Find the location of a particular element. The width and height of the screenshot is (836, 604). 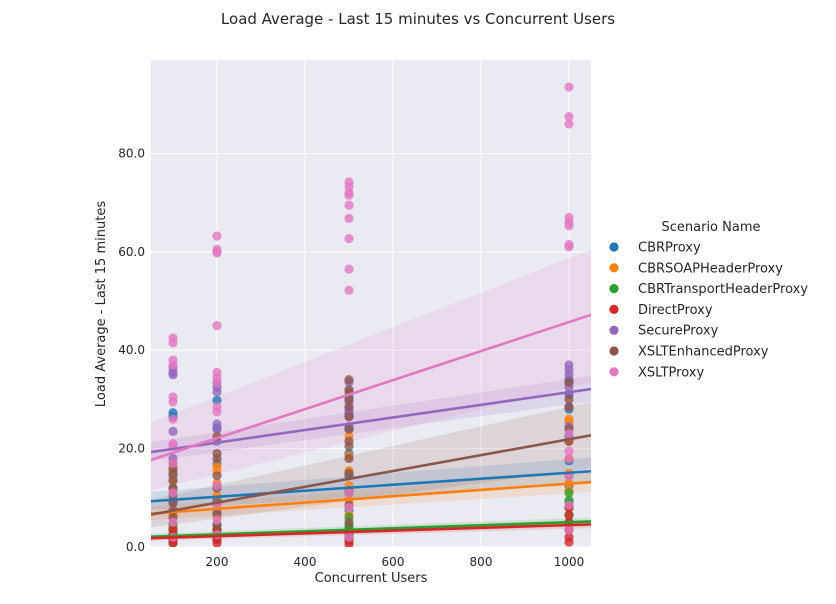

legend-title: Scenario Name is located at coordinates (711, 227).